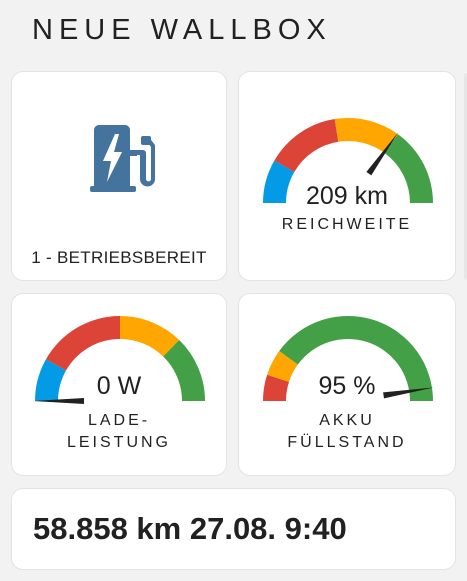  Describe the element at coordinates (348, 160) in the screenshot. I see `range-gauge` at that location.